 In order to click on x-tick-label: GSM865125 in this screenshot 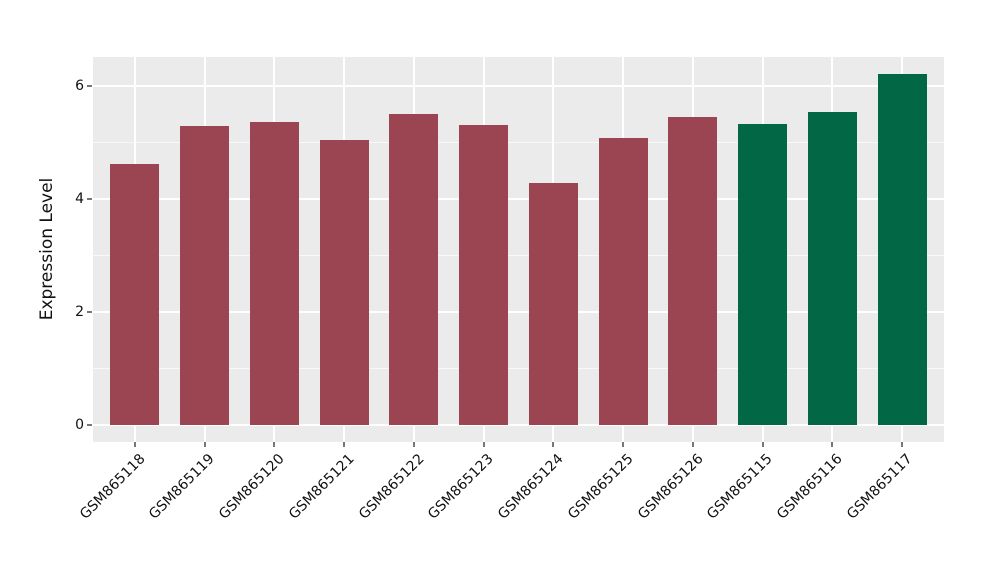, I will do `click(600, 487)`.